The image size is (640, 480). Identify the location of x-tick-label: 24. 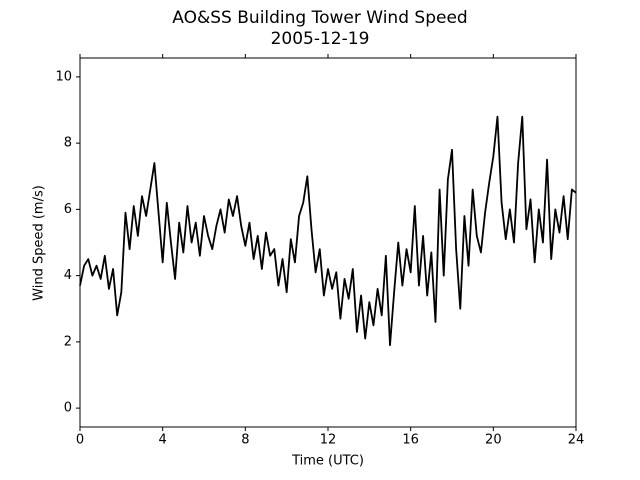
(576, 440).